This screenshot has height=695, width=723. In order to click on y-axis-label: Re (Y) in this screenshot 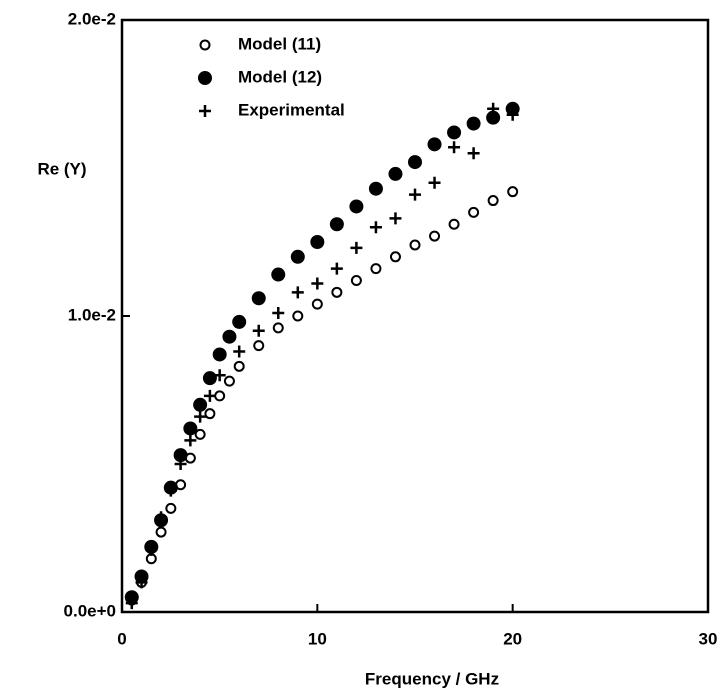, I will do `click(61, 168)`.